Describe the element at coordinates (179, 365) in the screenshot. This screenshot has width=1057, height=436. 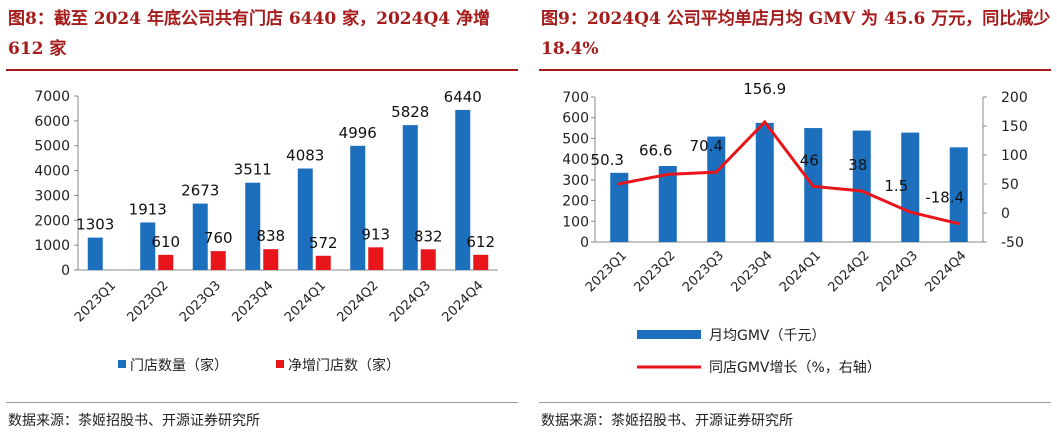
I see `legend-label-store-count: 门店数量（家）` at that location.